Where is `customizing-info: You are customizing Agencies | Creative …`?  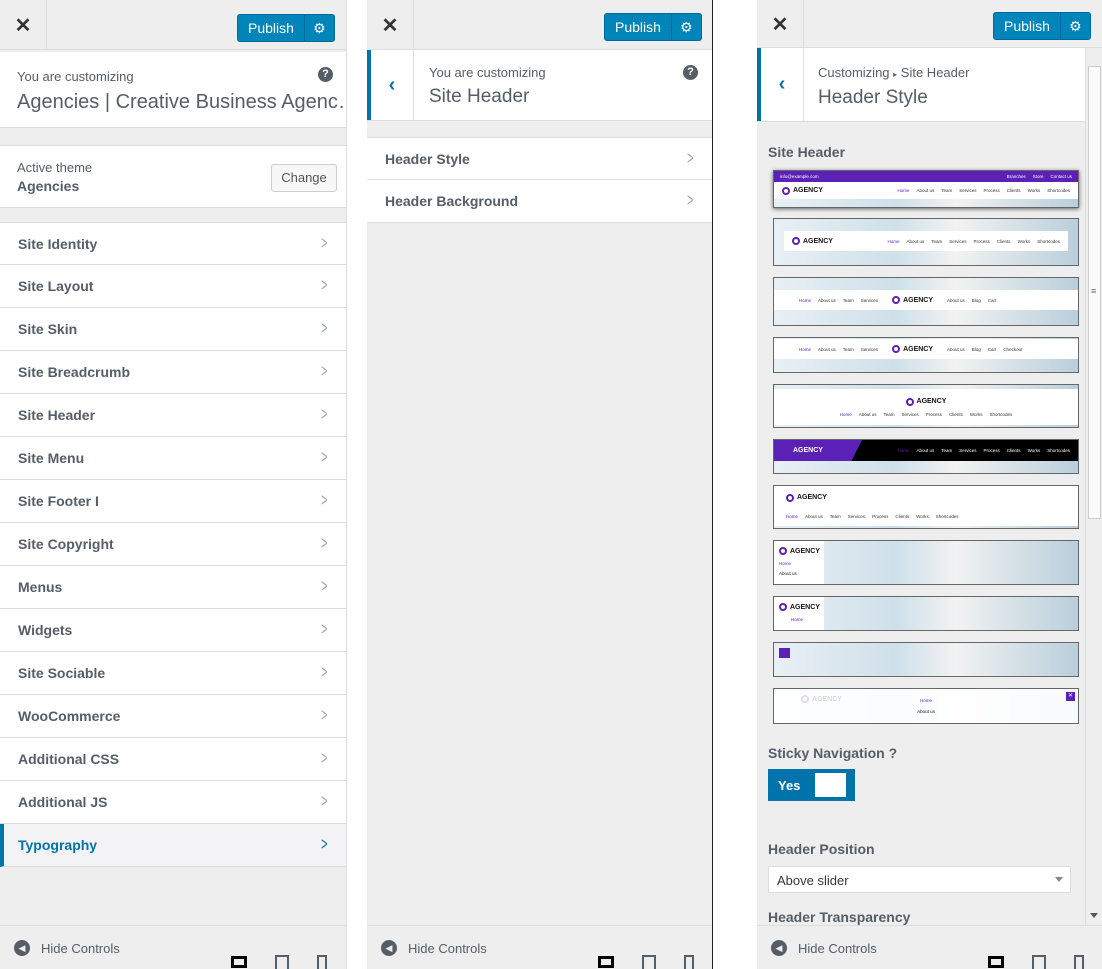 customizing-info: You are customizing Agencies | Creative … is located at coordinates (173, 90).